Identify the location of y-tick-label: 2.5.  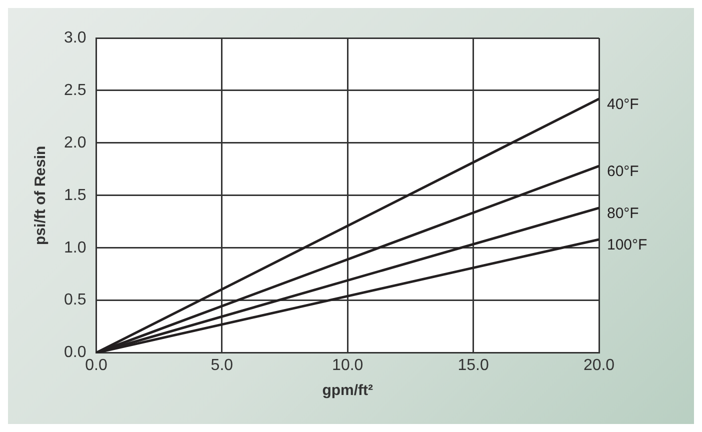
(75, 90).